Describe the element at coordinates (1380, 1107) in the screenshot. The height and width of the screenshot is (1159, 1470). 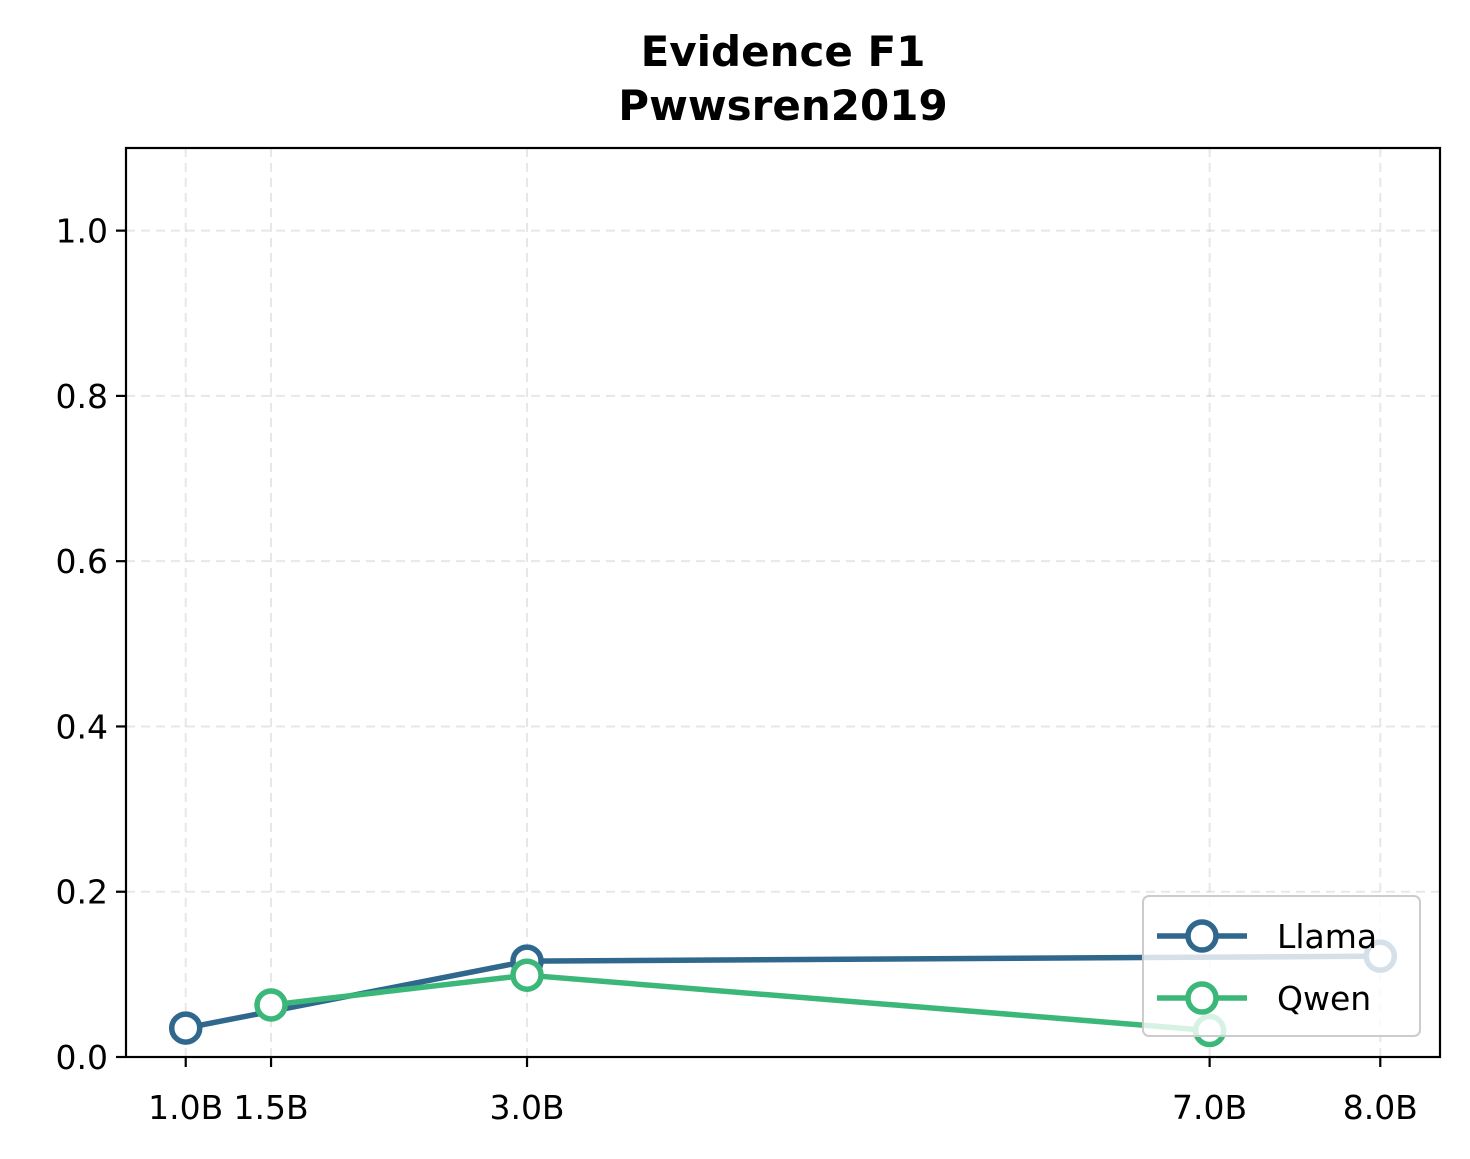
I see `x-tick-label: 8.0B` at that location.